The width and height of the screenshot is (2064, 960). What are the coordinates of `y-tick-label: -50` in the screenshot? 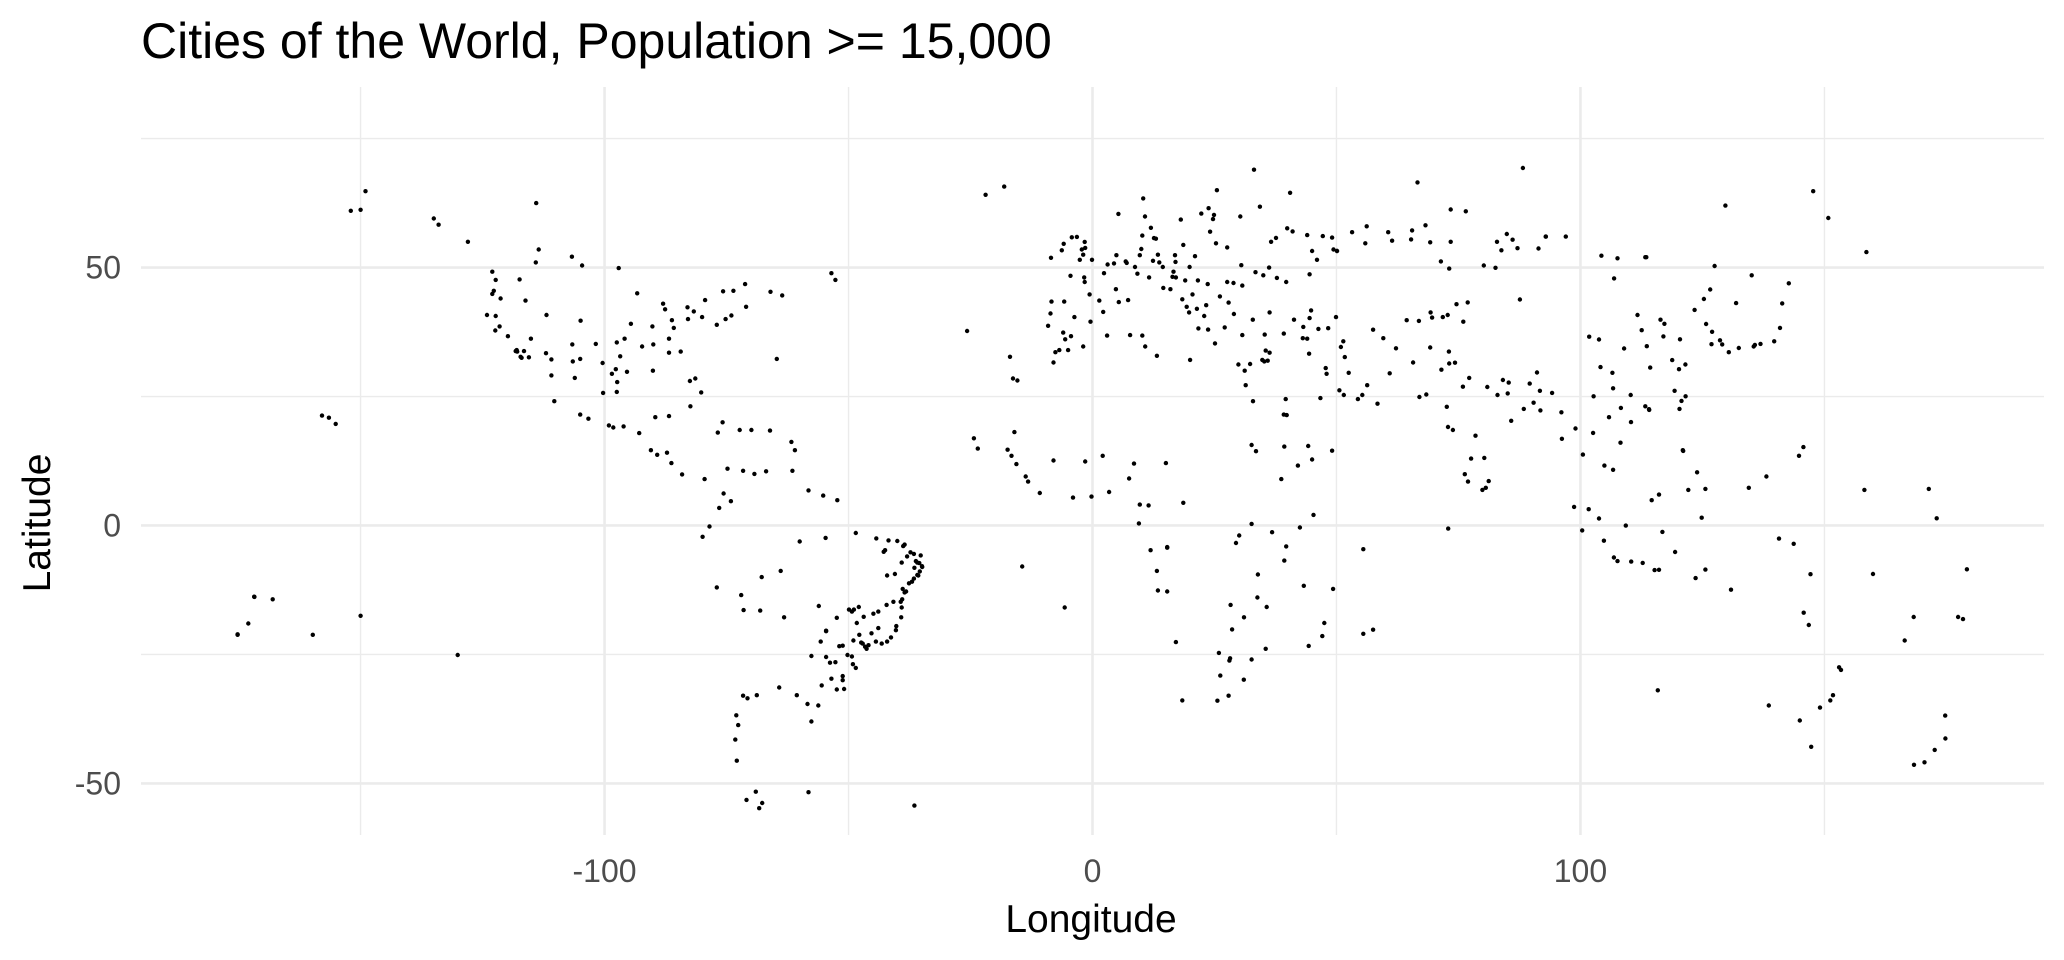 It's located at (98, 783).